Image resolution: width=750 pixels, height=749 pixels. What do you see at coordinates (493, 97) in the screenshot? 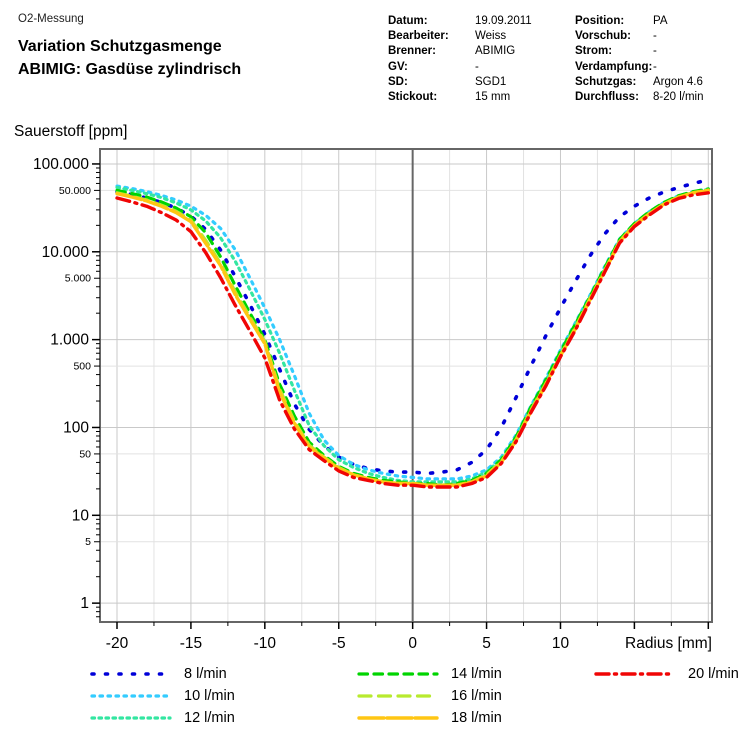
I see `meta-value-left: 15 mm` at bounding box center [493, 97].